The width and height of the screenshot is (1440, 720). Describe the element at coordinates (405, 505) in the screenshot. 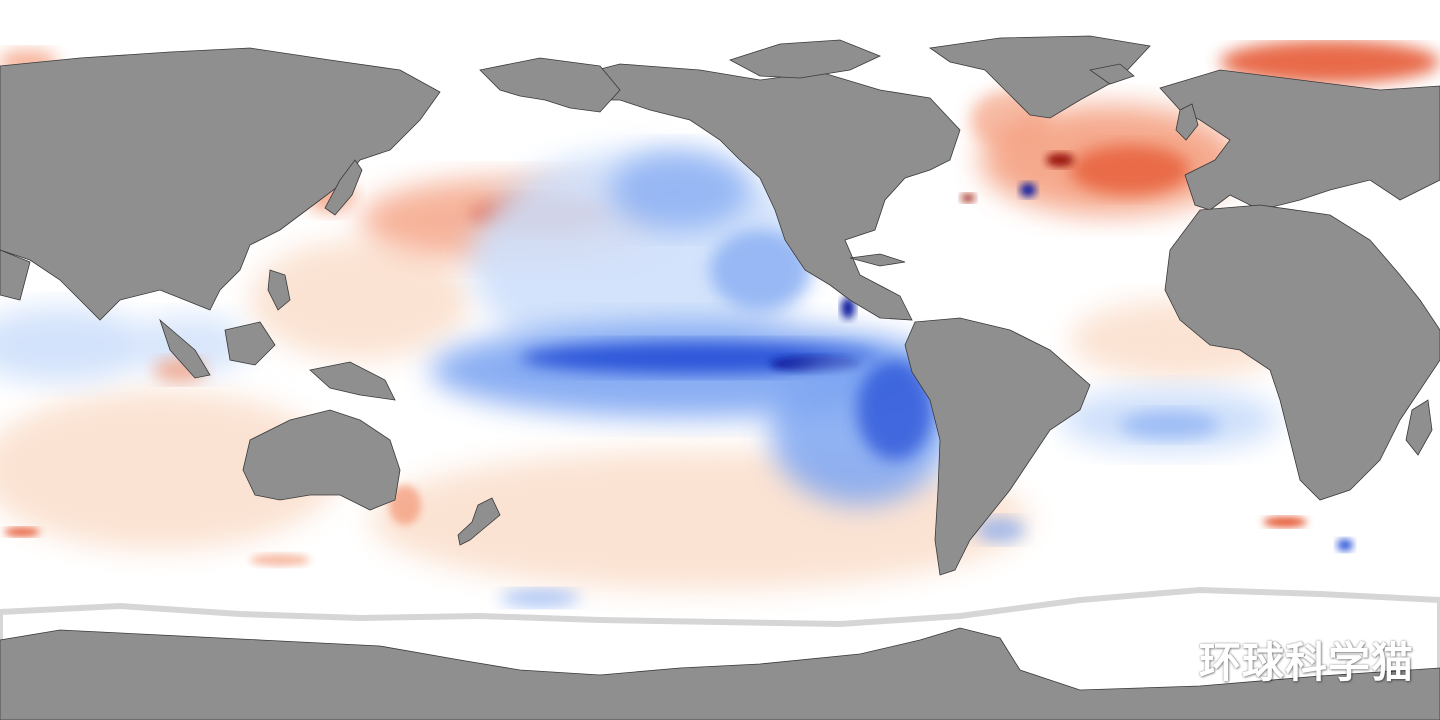

I see `anomaly-nz-warm` at that location.